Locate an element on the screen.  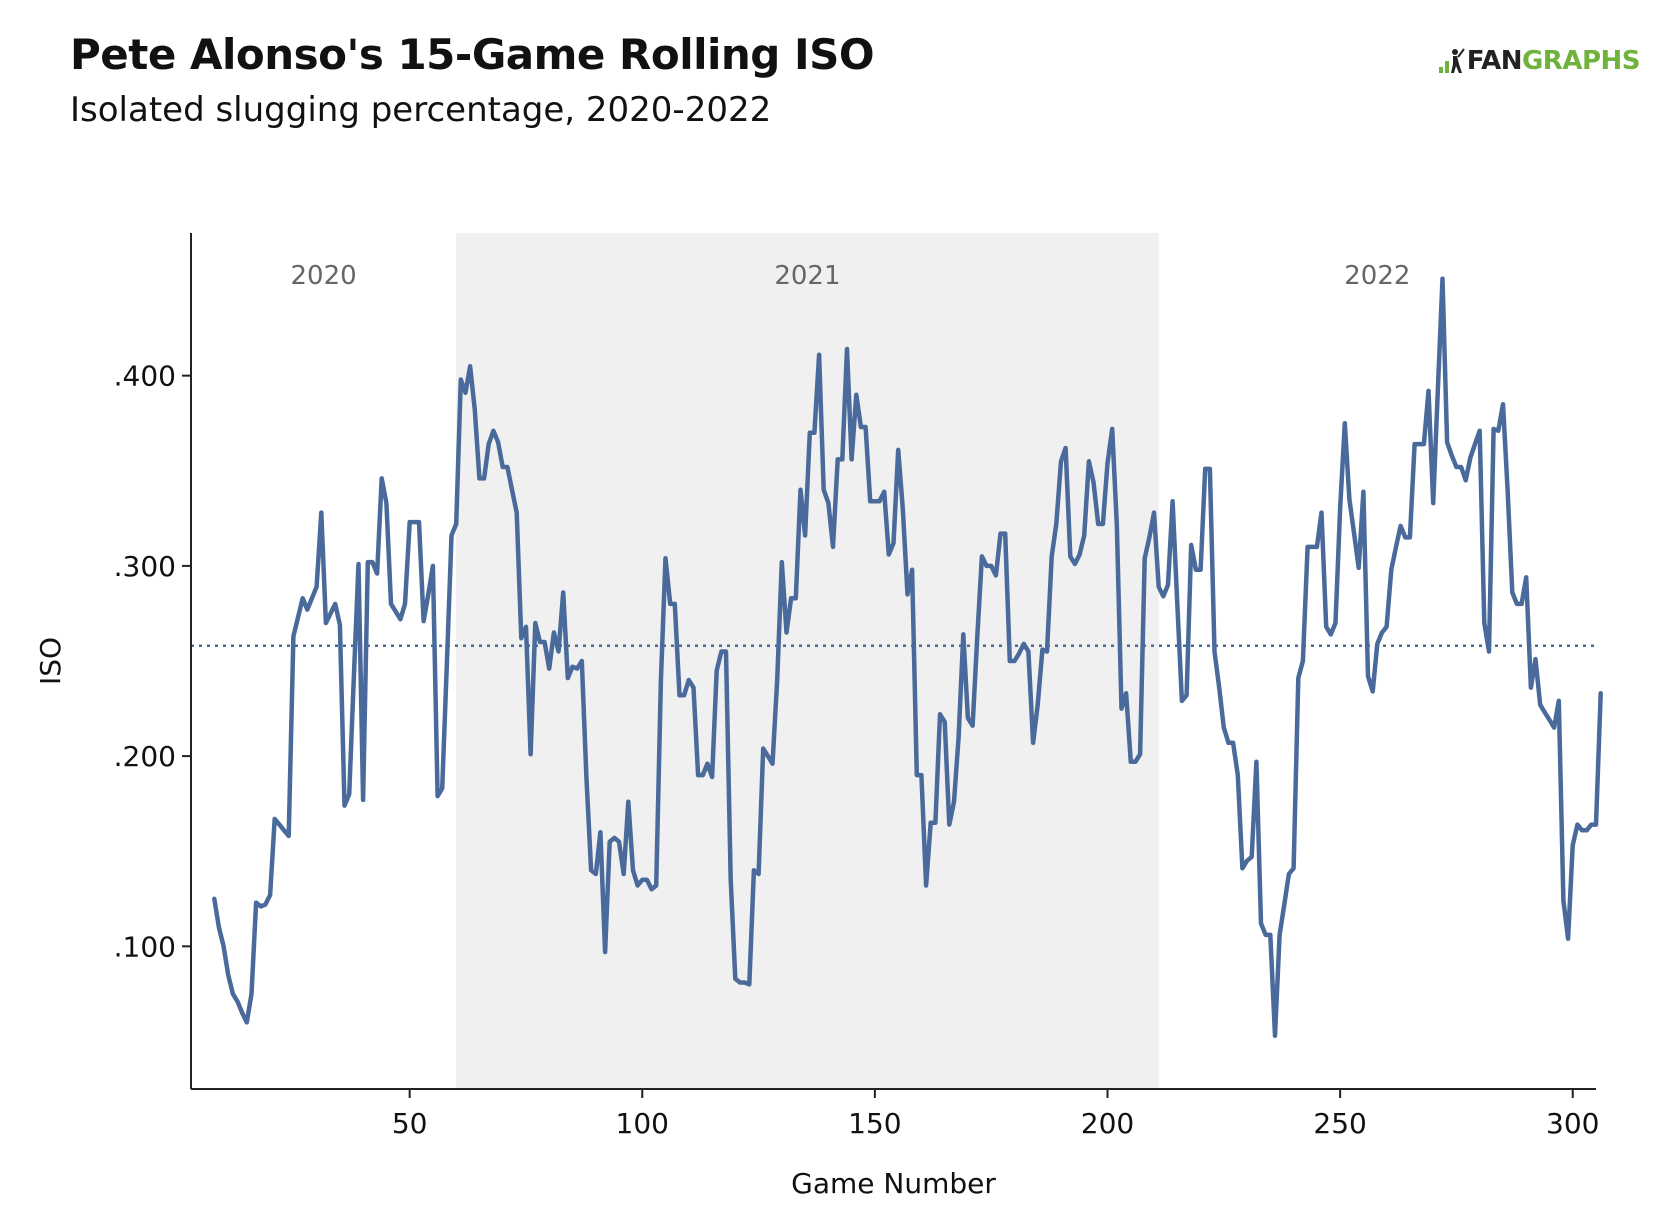
season-label-2022: 2022 is located at coordinates (1377, 276).